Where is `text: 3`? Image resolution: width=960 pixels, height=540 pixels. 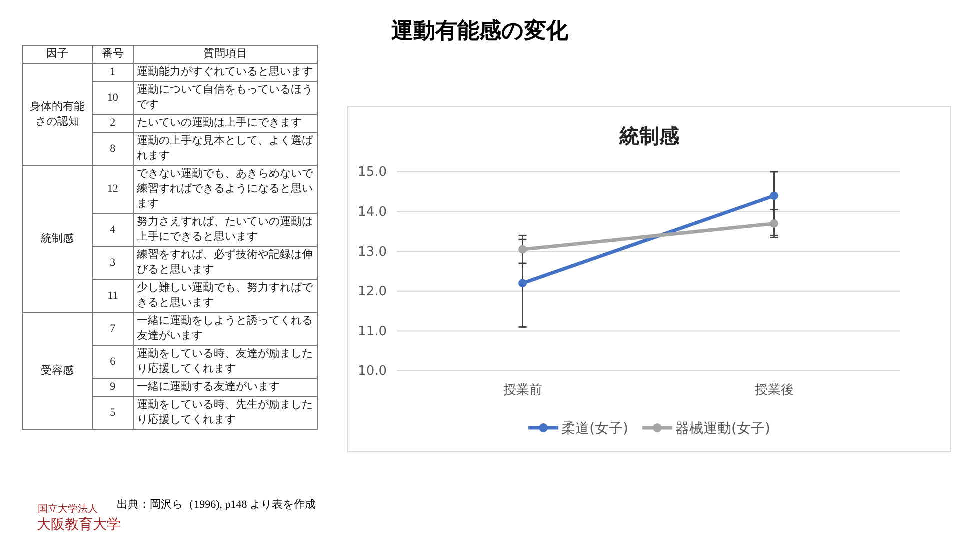
text: 3 is located at coordinates (113, 263).